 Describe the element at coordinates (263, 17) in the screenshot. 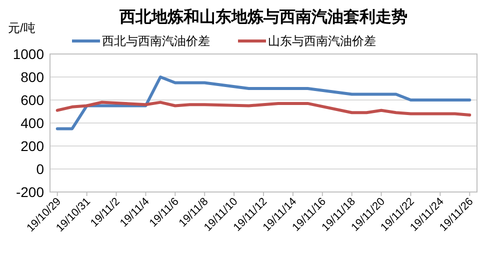

I see `chart-title: 西北地炼和山东地炼与西南汽油套利走势` at that location.